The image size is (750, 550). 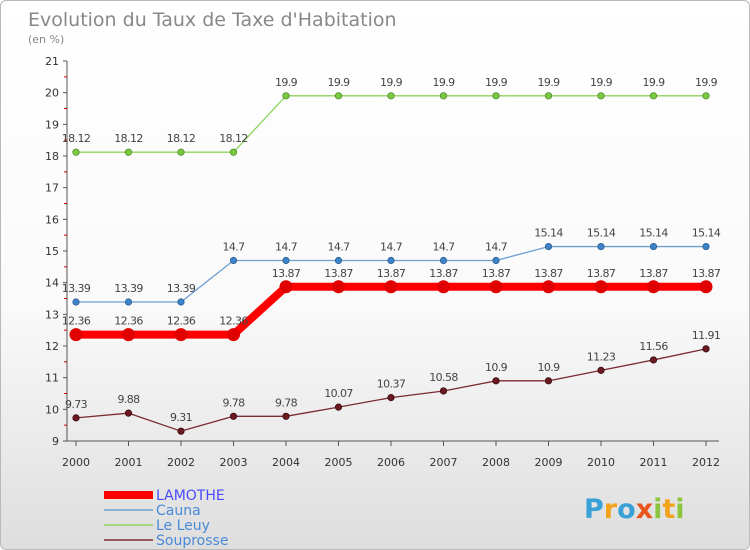 I want to click on y-tick-label: 19, so click(x=52, y=124).